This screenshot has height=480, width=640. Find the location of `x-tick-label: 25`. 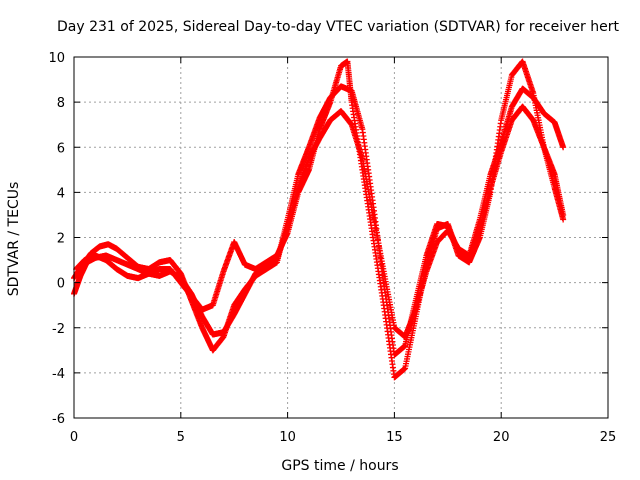

x-tick-label: 25 is located at coordinates (608, 437).